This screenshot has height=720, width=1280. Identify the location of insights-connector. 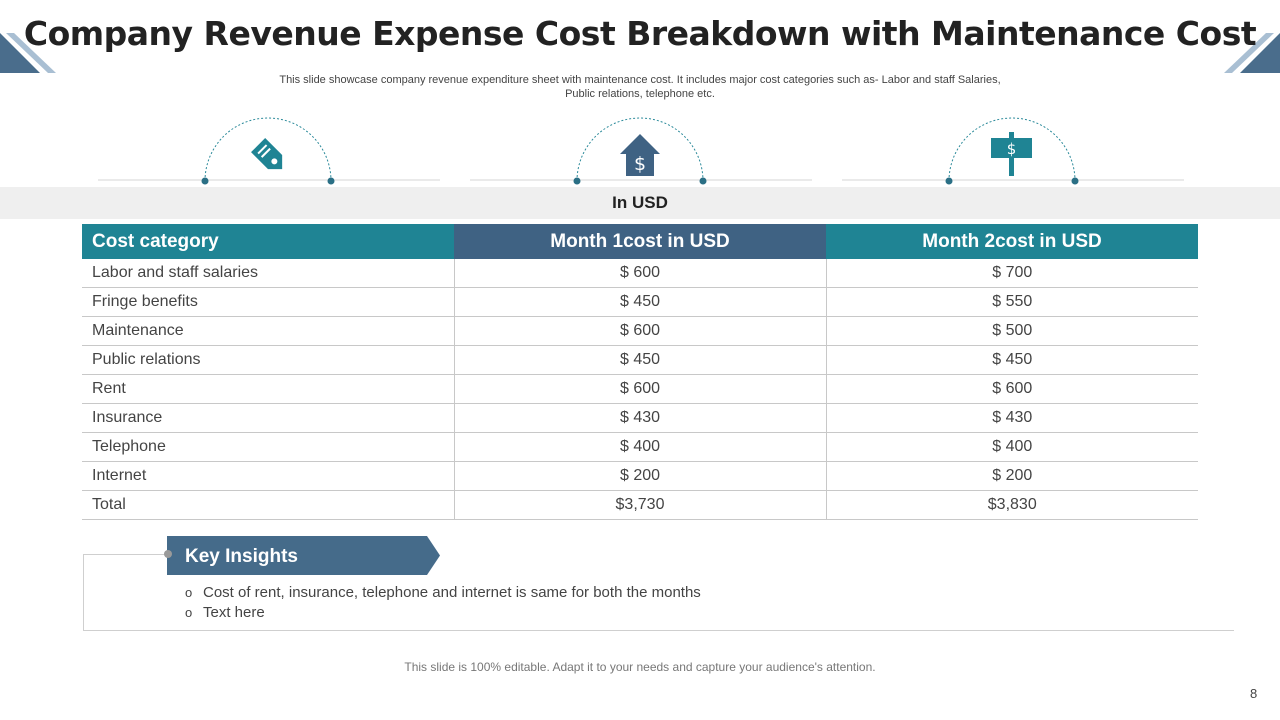
(125, 554).